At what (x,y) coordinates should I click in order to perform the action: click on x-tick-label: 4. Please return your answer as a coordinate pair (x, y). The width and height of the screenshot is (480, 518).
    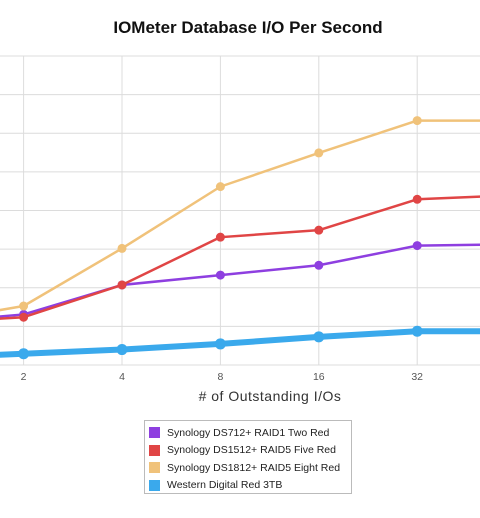
    Looking at the image, I should click on (122, 375).